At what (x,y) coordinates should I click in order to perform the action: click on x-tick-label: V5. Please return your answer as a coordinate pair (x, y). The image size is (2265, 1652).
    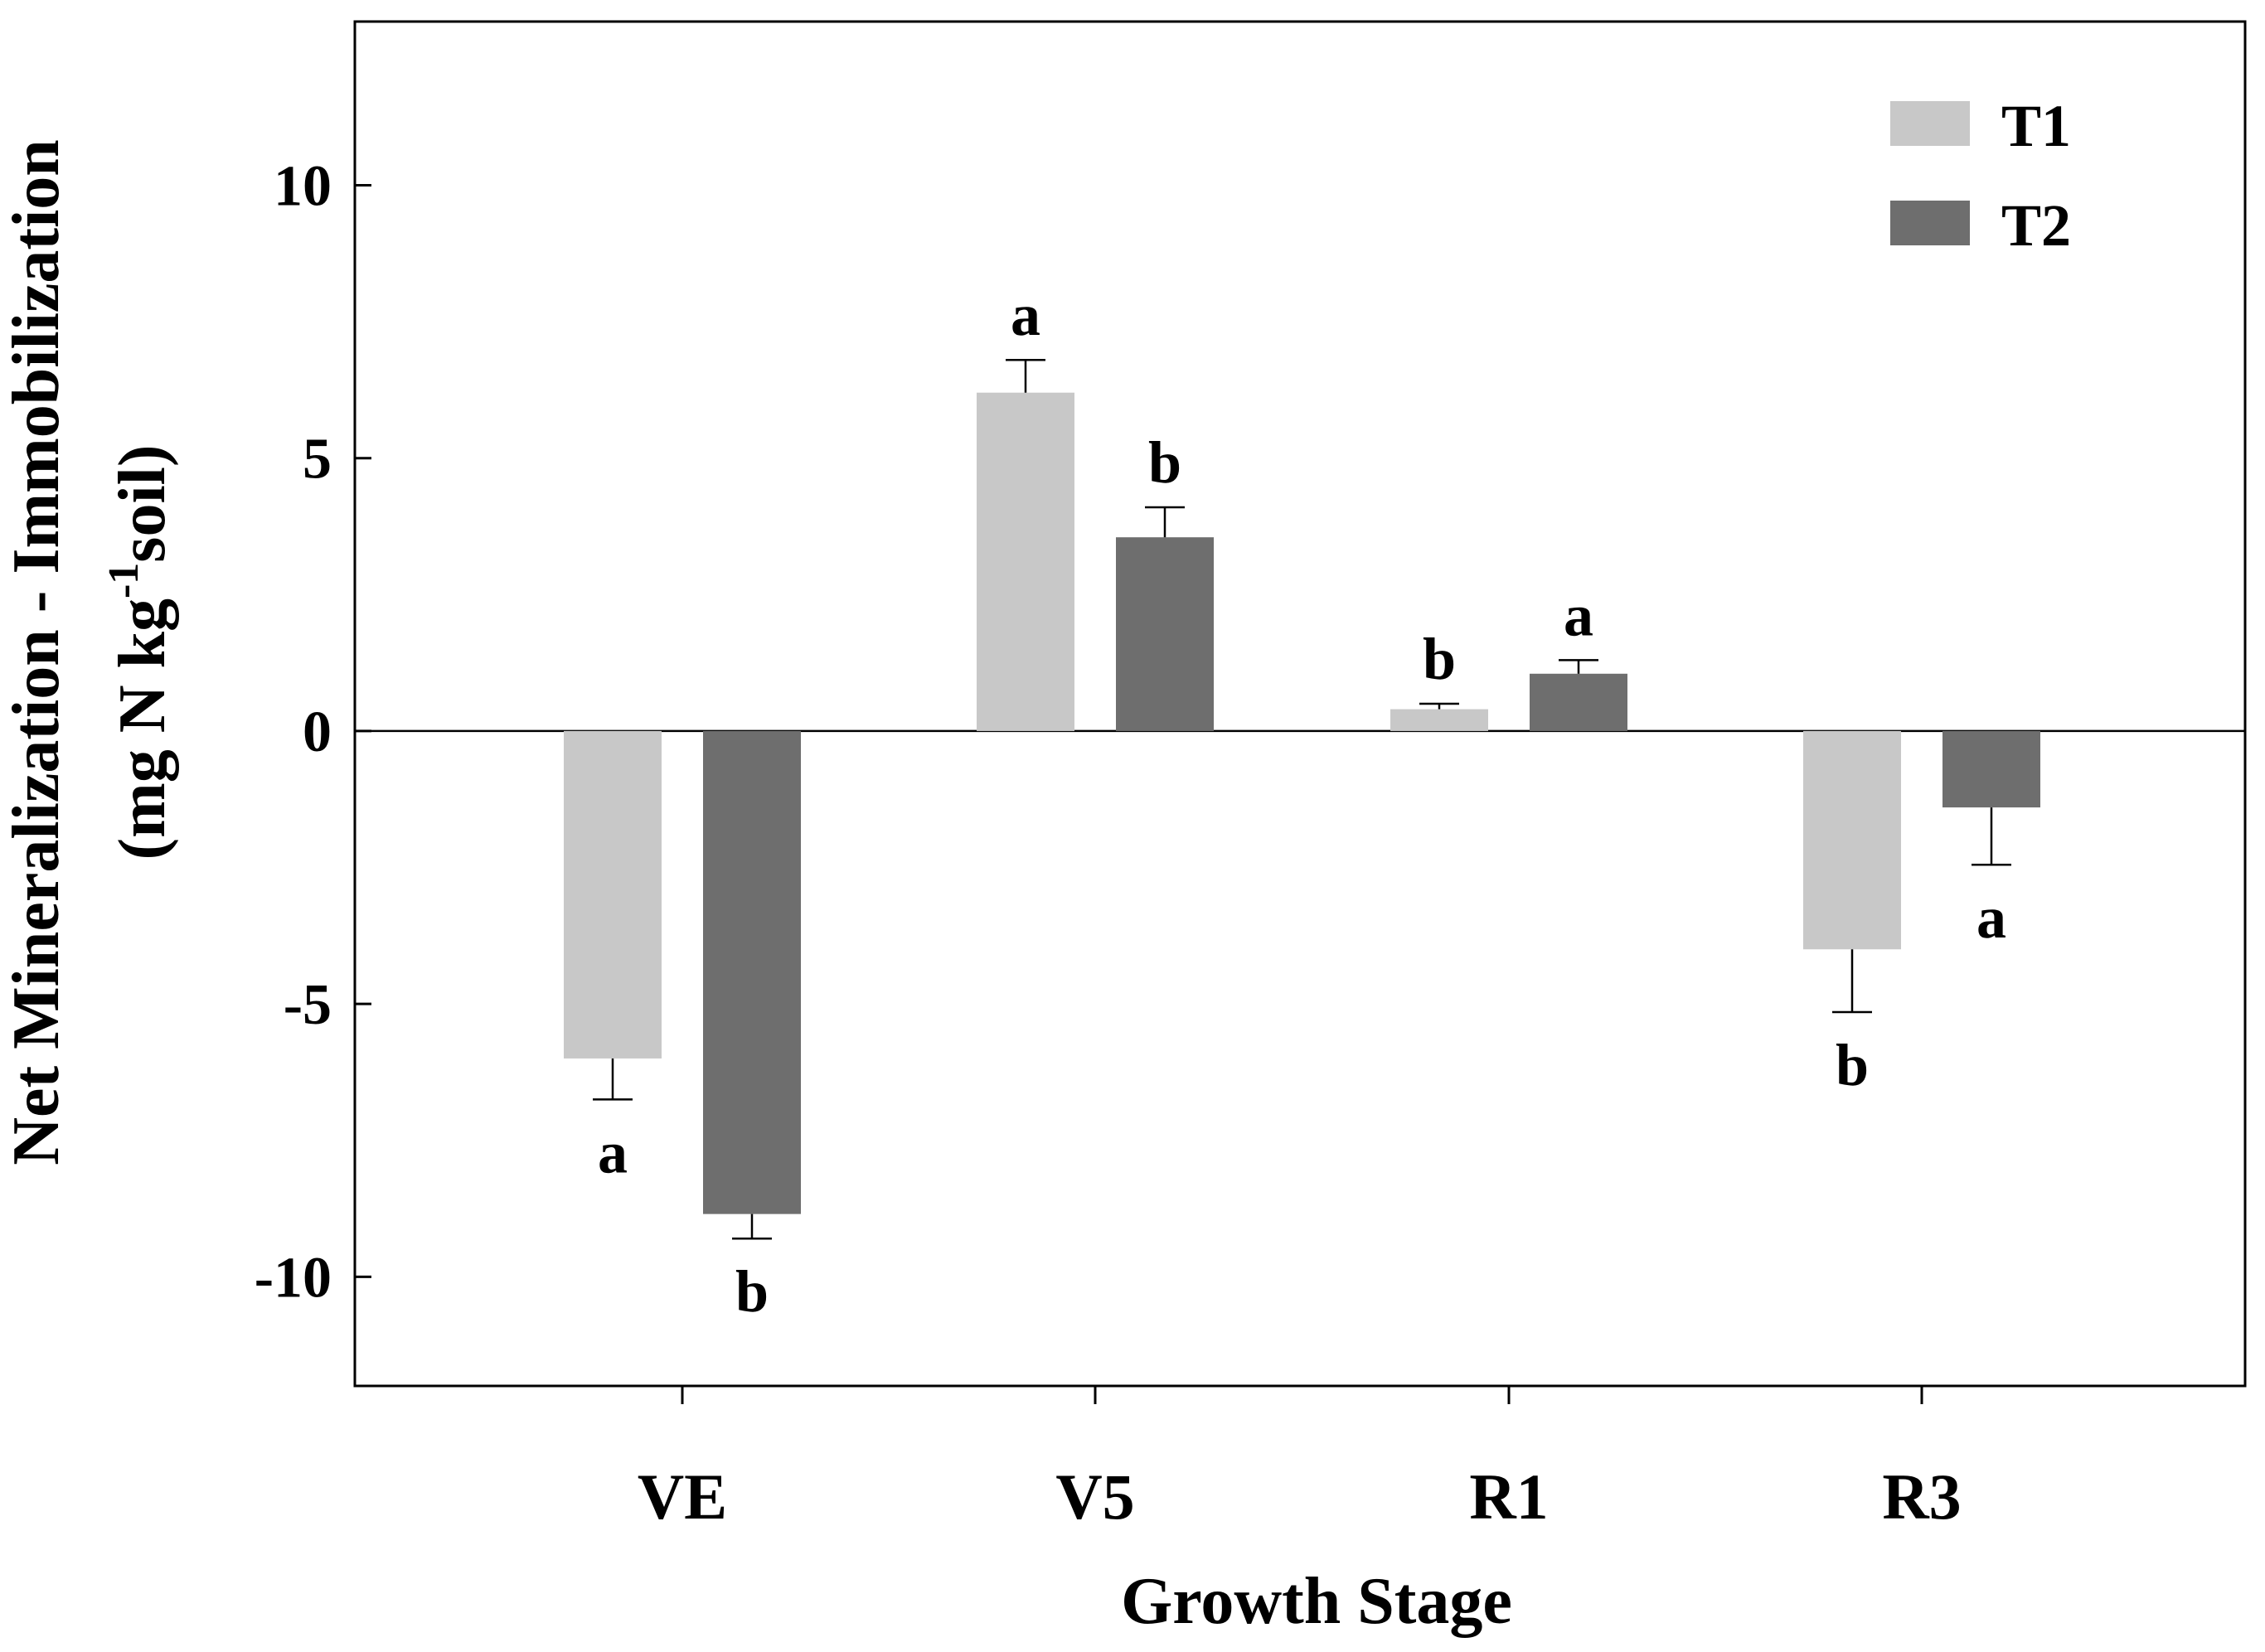
    Looking at the image, I should click on (1094, 1497).